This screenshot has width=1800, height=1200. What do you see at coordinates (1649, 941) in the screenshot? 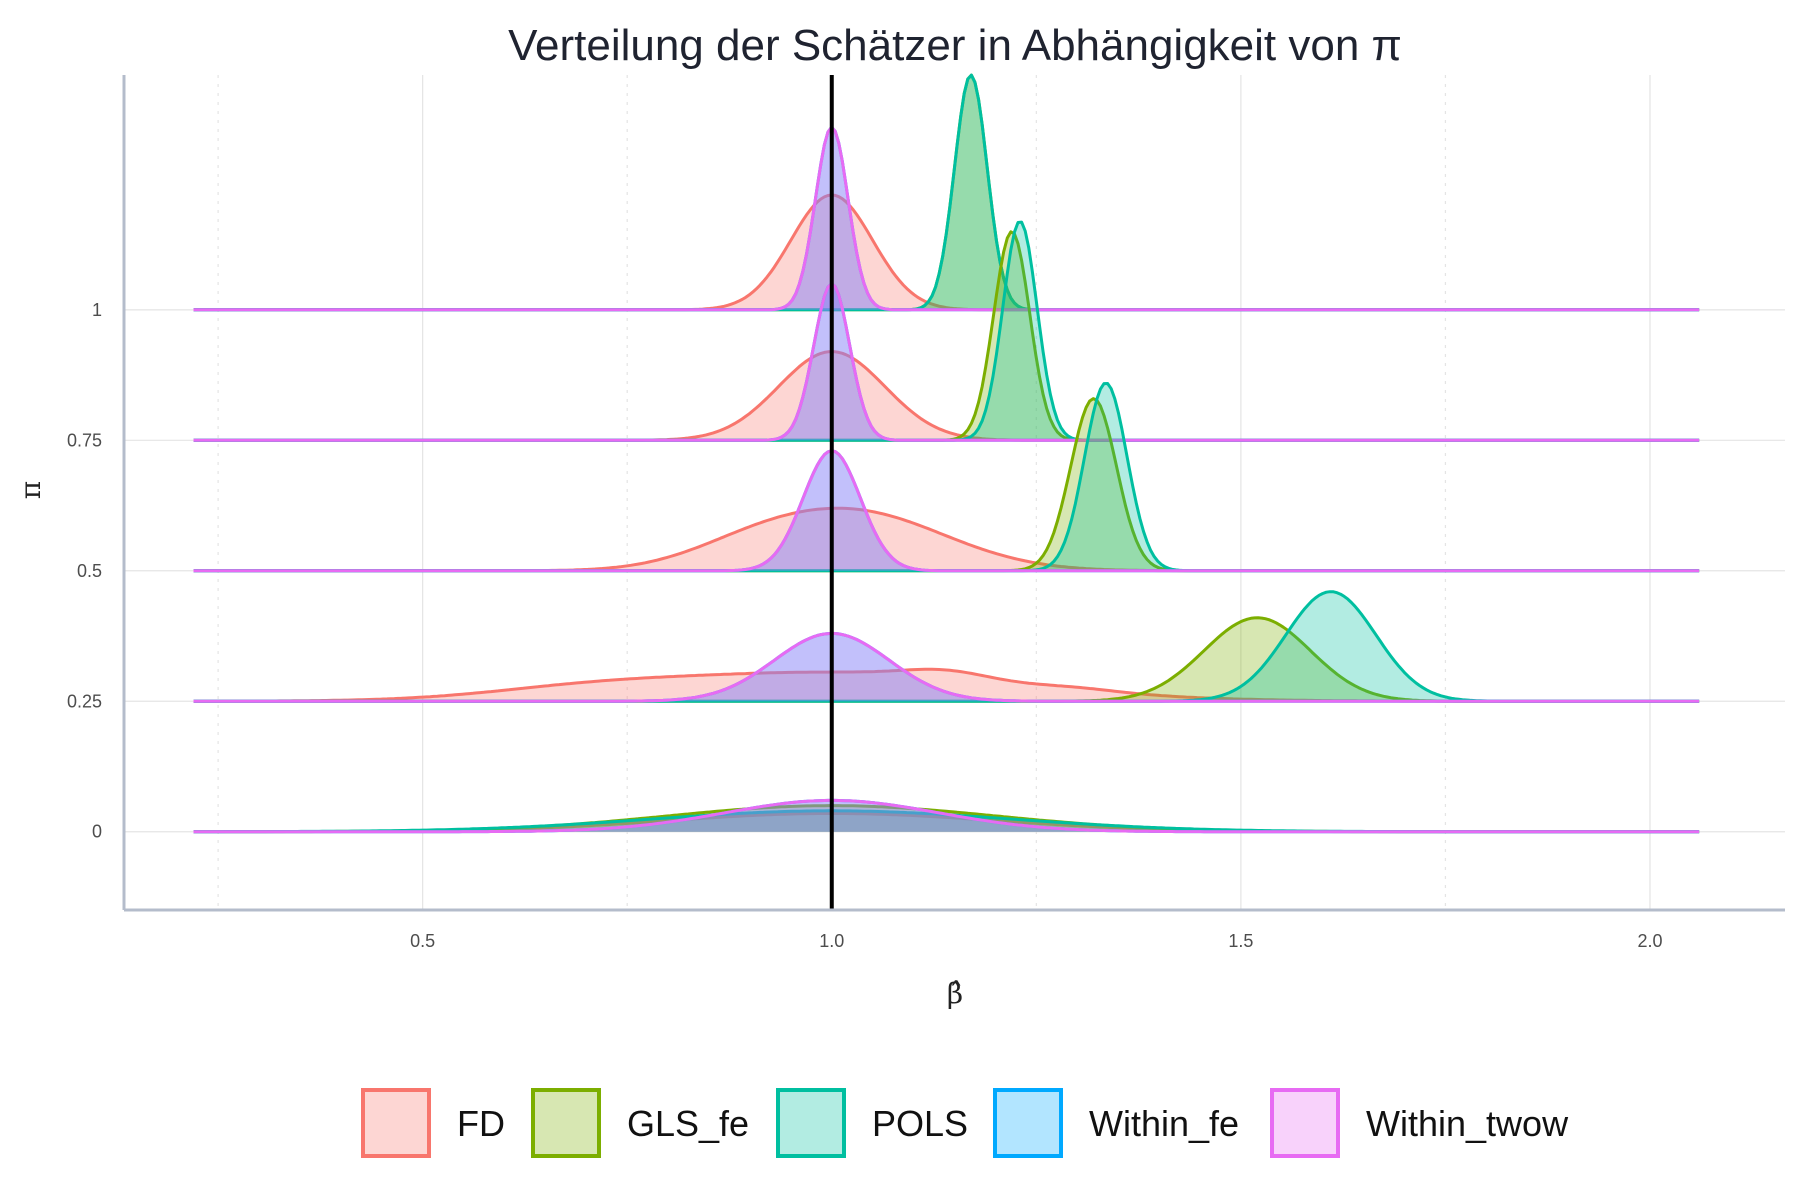
I see `x-tick-label: 2.0` at bounding box center [1649, 941].